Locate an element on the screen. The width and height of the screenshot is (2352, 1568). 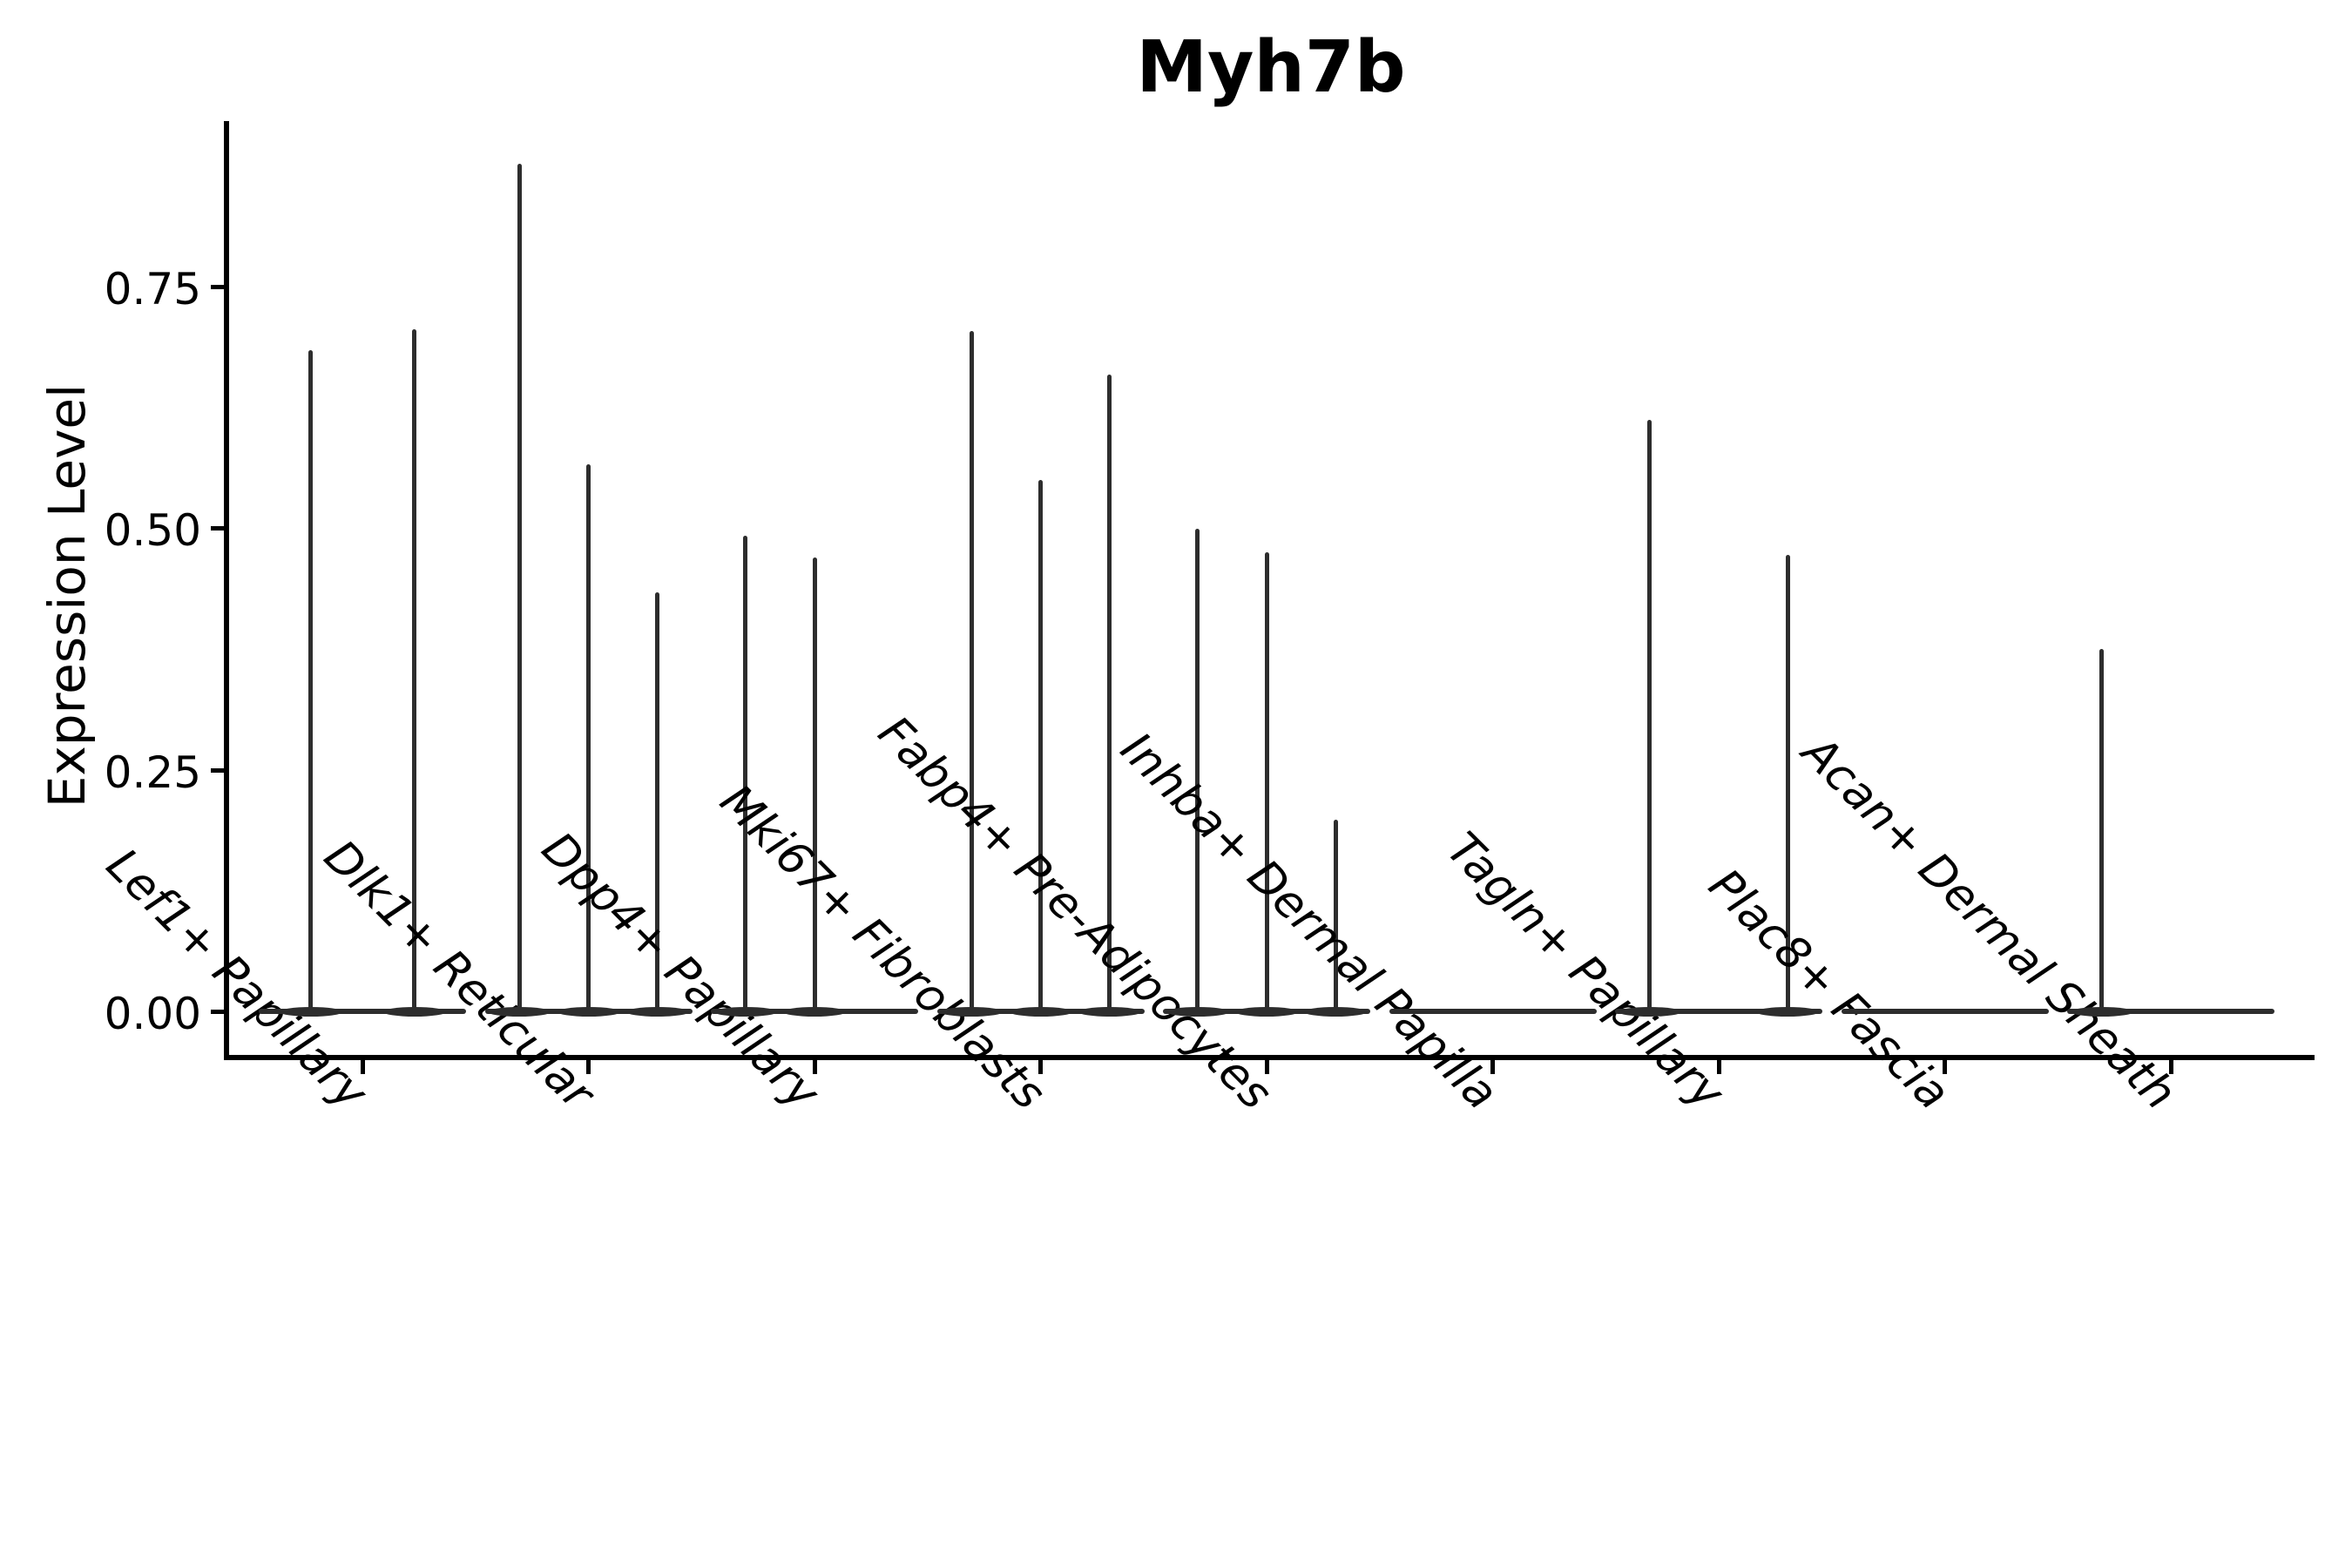
chart-title: Myh7b is located at coordinates (1271, 67).